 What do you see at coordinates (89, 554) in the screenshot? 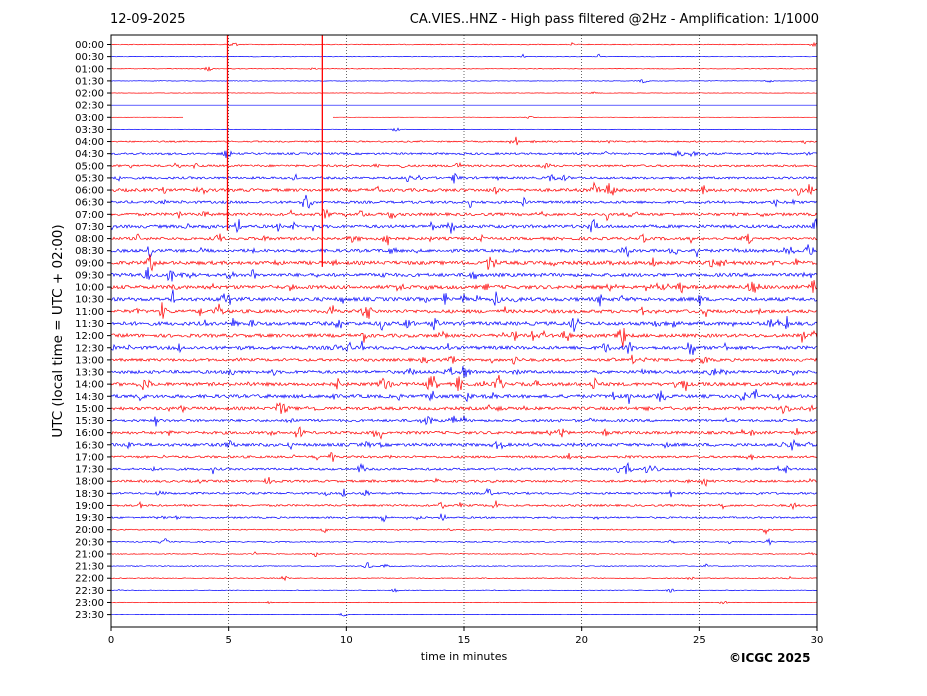
I see `y-tick-label: 21:00` at bounding box center [89, 554].